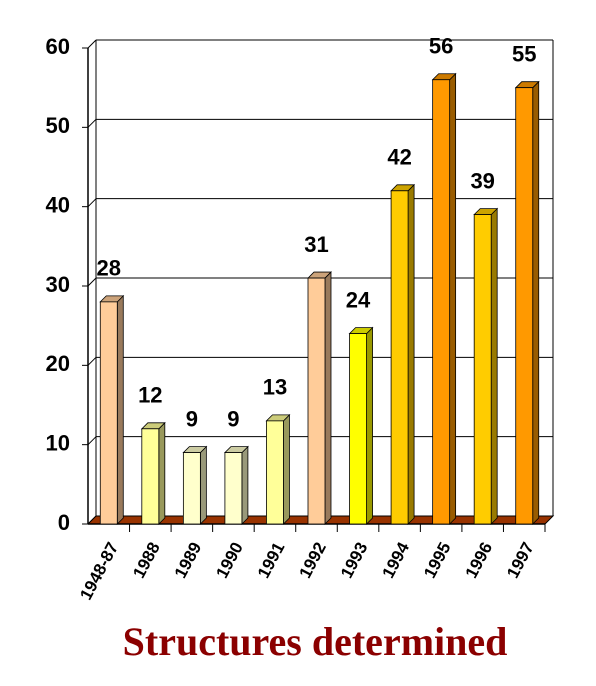 Image resolution: width=596 pixels, height=686 pixels. Describe the element at coordinates (315, 641) in the screenshot. I see `x-axis-title: Structures determined` at that location.